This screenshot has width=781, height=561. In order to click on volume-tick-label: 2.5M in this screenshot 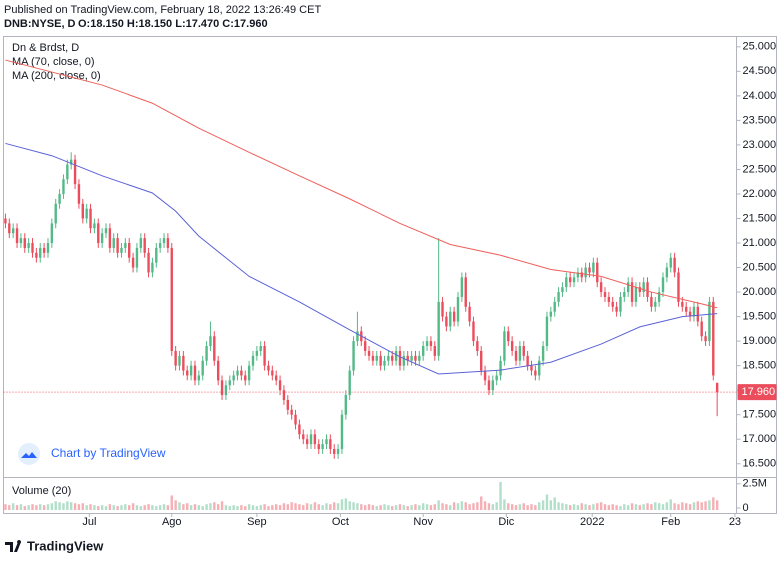, I will do `click(755, 484)`.